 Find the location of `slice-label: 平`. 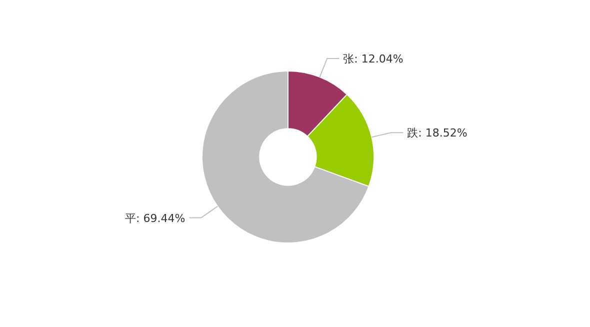

slice-label: 平 is located at coordinates (130, 218).